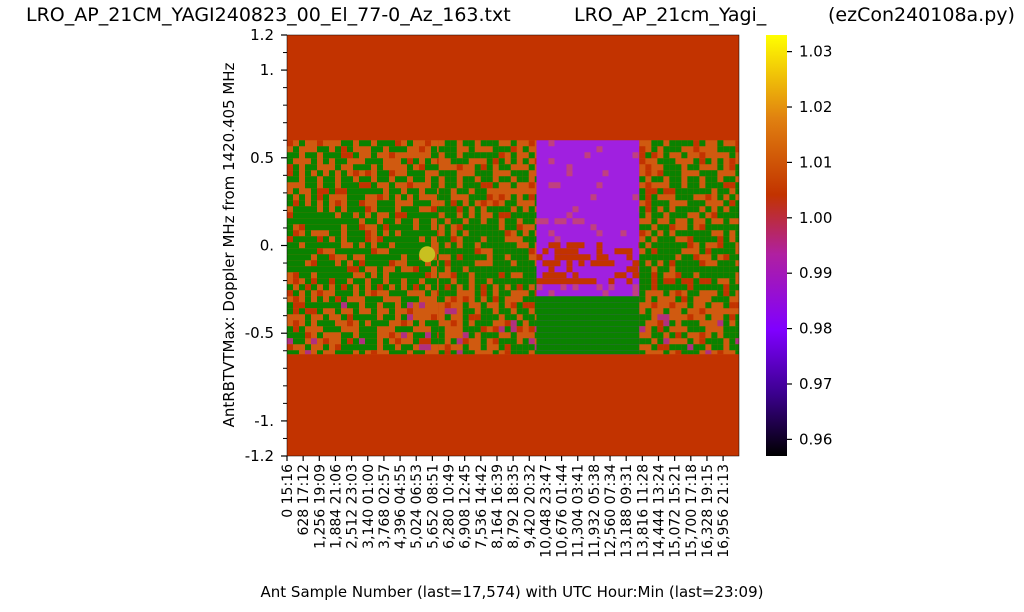  What do you see at coordinates (815, 52) in the screenshot?
I see `colorbar-tick-label: 1.03` at bounding box center [815, 52].